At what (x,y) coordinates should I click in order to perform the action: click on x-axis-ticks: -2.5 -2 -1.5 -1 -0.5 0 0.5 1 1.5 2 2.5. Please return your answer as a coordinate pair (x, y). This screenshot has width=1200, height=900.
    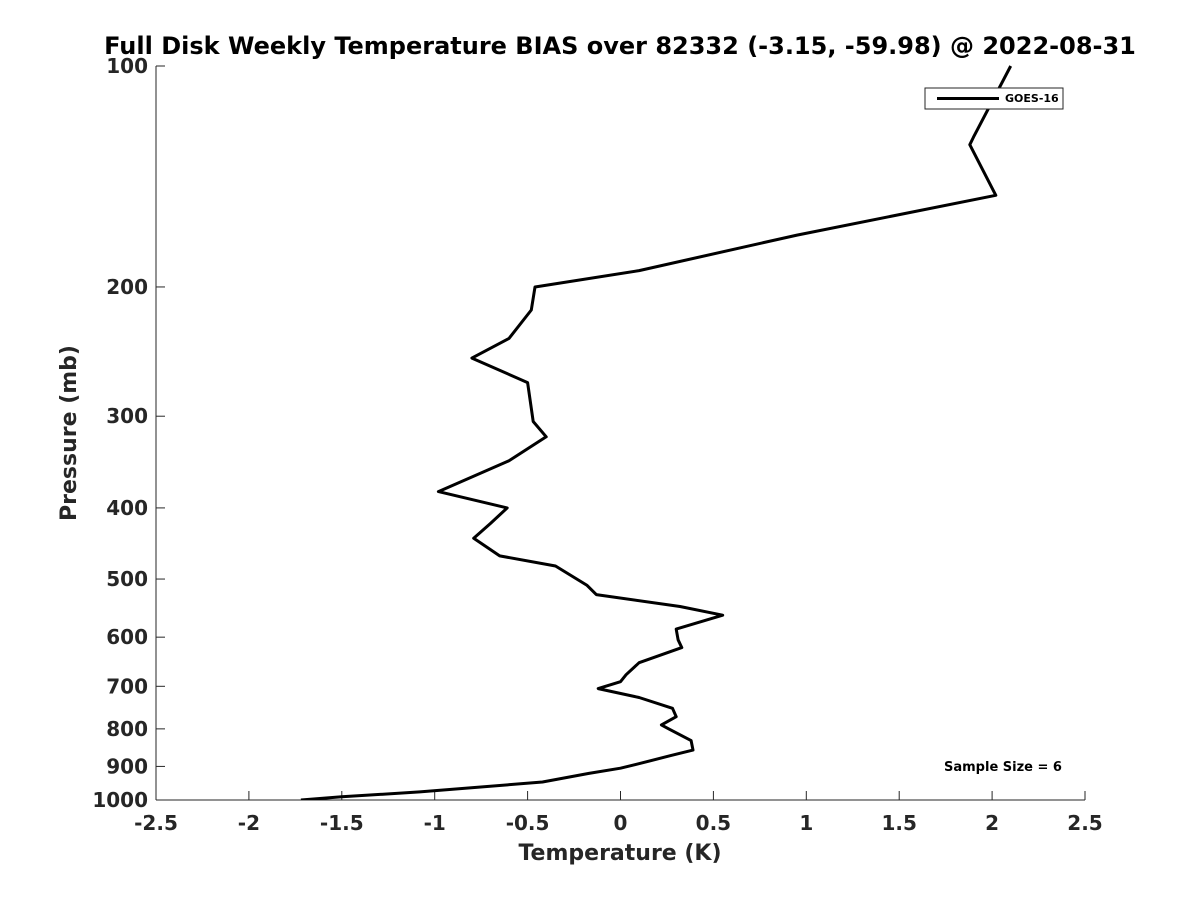
    Looking at the image, I should click on (618, 813).